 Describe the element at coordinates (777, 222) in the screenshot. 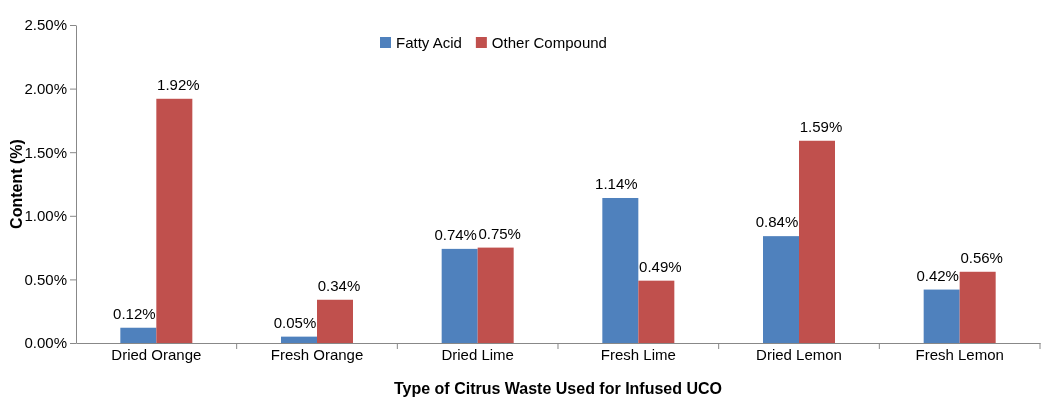

I see `data-label: 0.84%` at that location.